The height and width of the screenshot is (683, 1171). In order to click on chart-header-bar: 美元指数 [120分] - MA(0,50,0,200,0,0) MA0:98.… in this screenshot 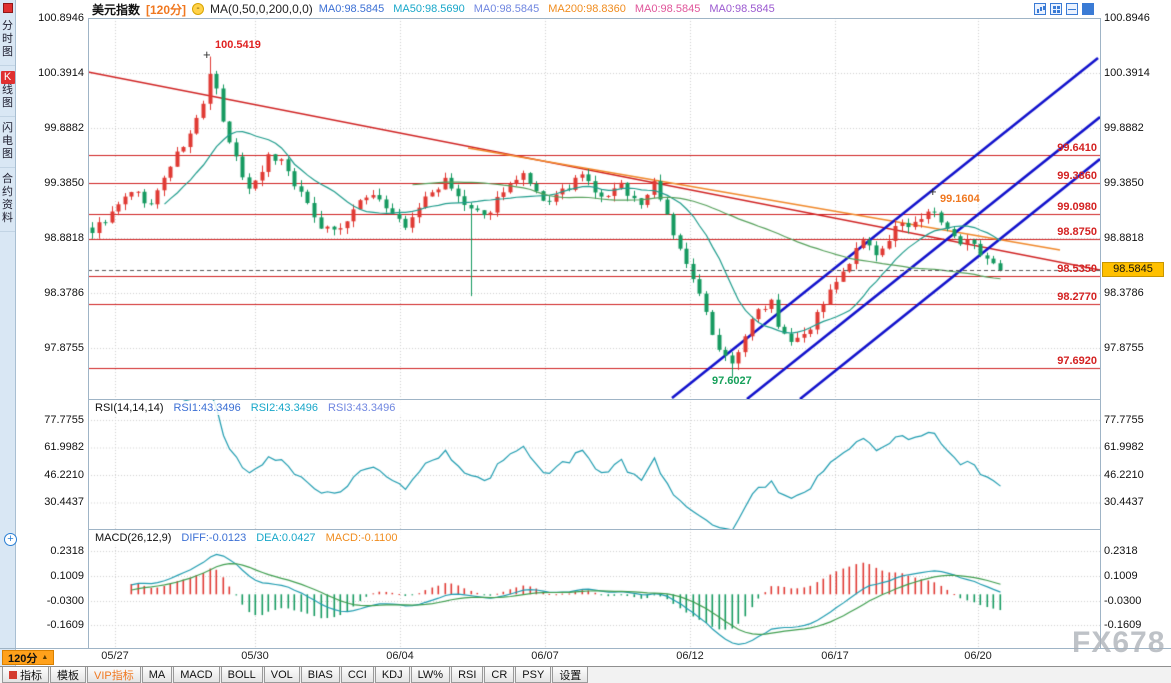, I will do `click(594, 9)`.